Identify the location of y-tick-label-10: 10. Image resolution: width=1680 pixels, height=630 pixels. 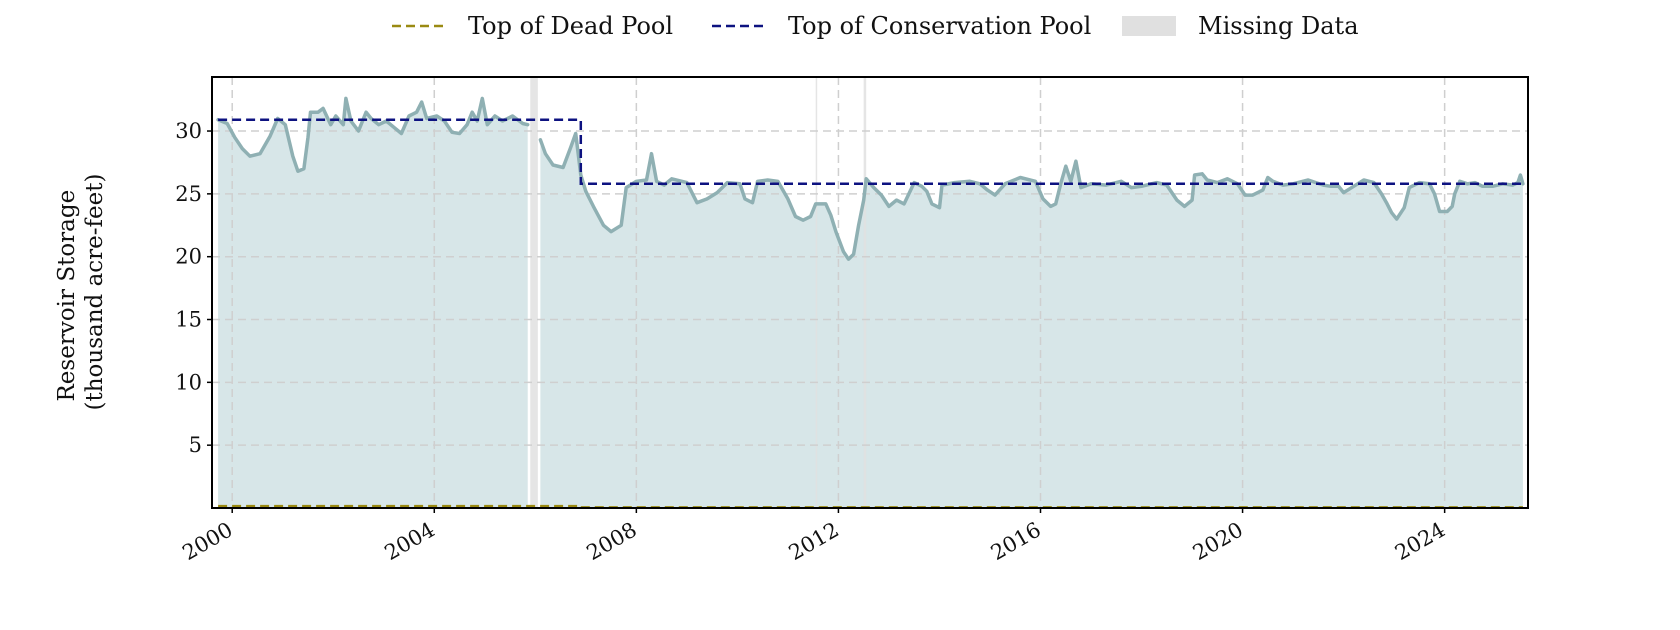
(188, 382).